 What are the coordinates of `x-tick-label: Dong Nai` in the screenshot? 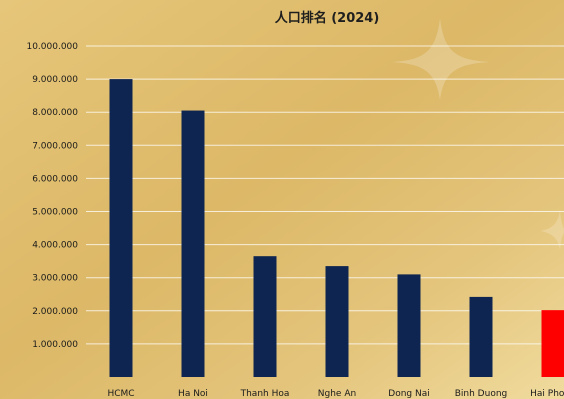 It's located at (408, 394).